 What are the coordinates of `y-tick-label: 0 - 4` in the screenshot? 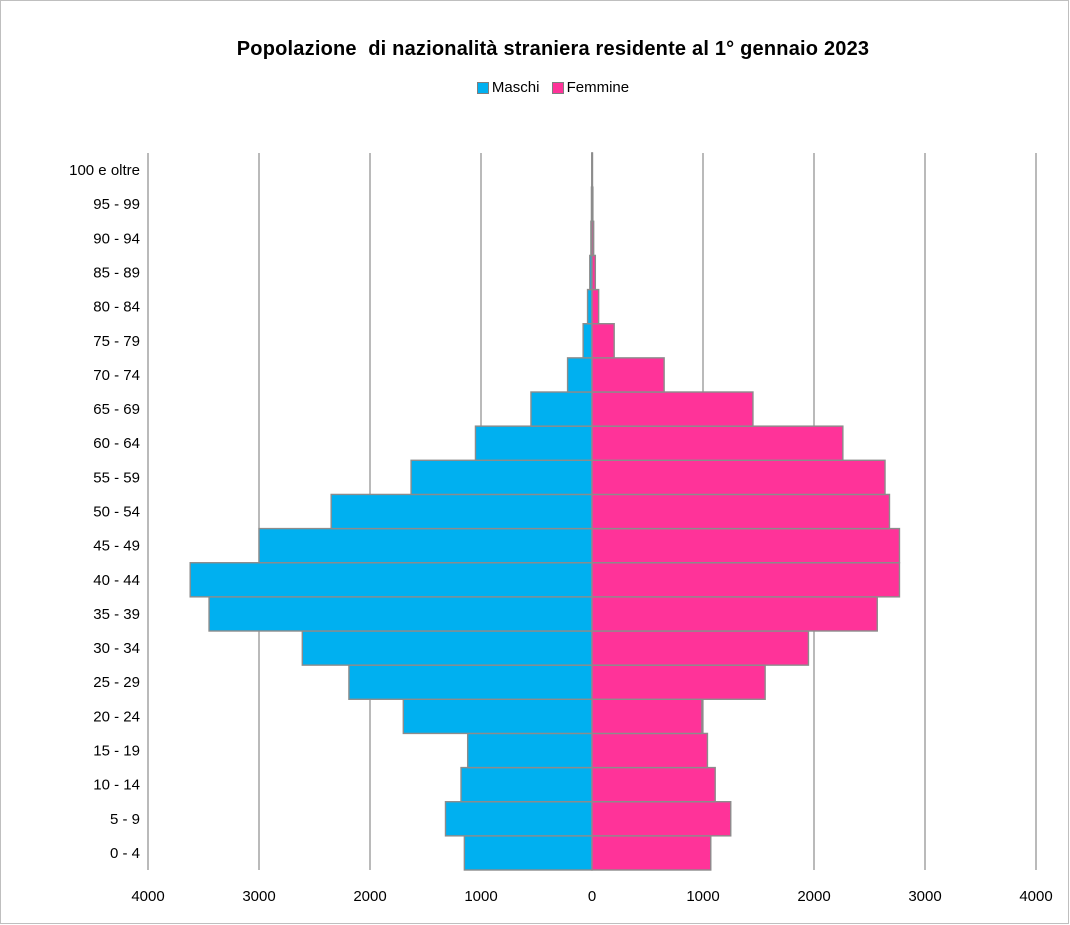 It's located at (125, 853).